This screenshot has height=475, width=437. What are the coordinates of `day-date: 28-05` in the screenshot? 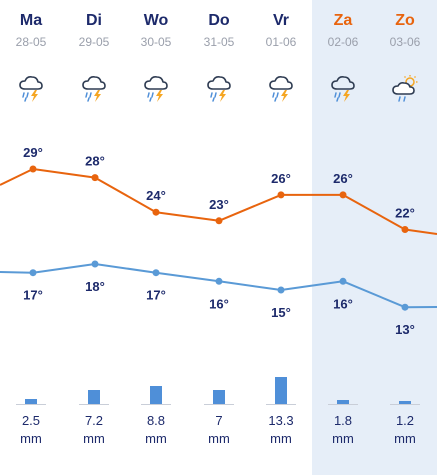 It's located at (31, 42).